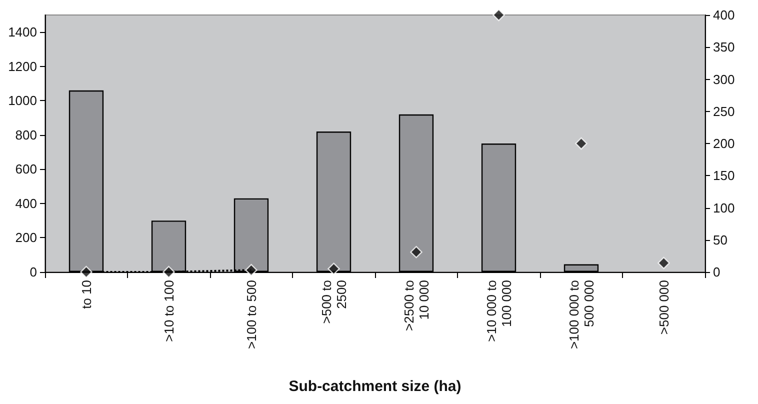 Image resolution: width=758 pixels, height=404 pixels. I want to click on y2-tick-label: 100, so click(724, 208).